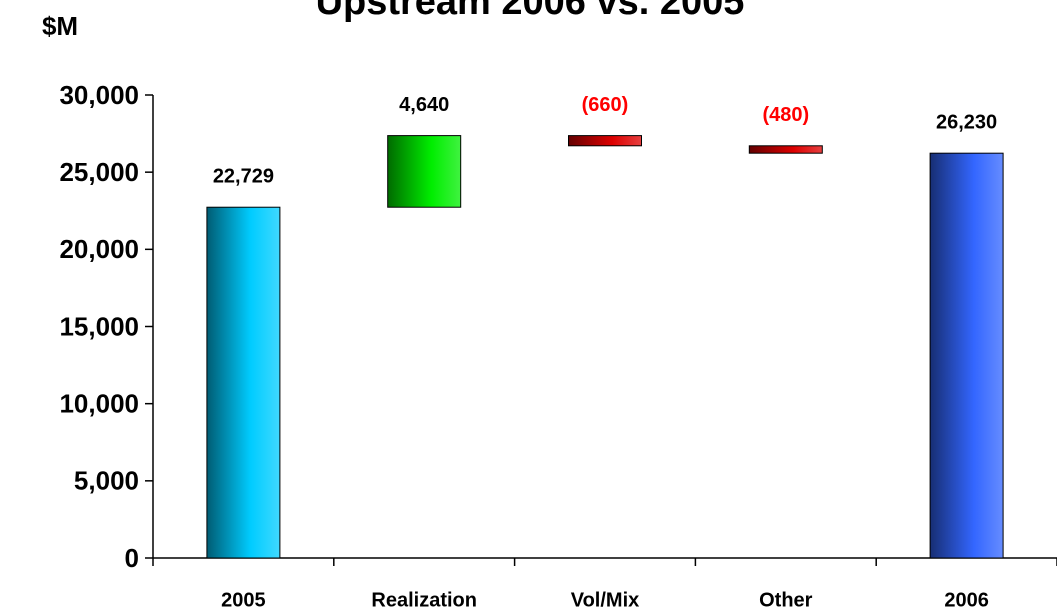  Describe the element at coordinates (424, 600) in the screenshot. I see `x-tick-label: Realization` at that location.